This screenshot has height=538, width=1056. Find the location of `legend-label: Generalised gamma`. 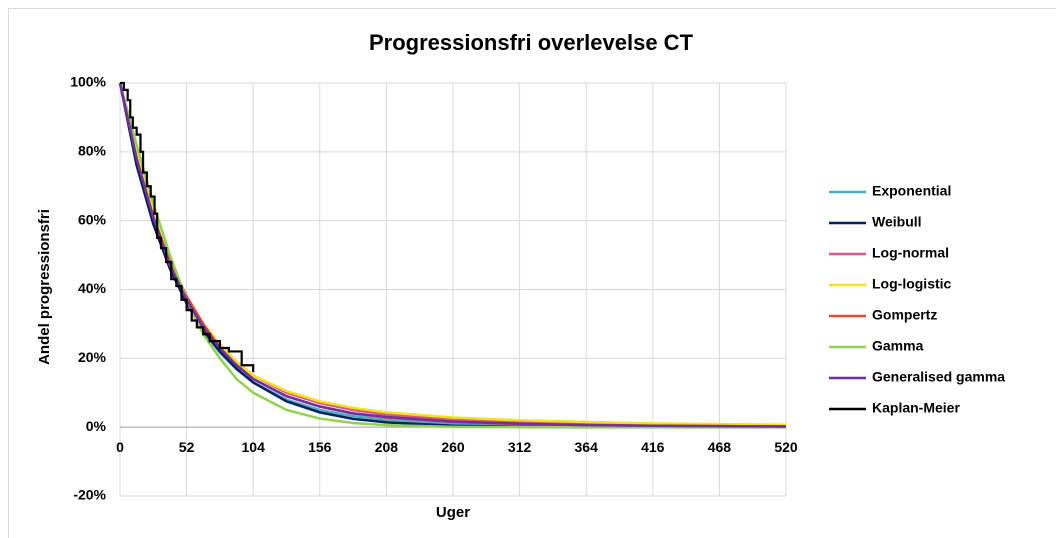

legend-label: Generalised gamma is located at coordinates (938, 377).